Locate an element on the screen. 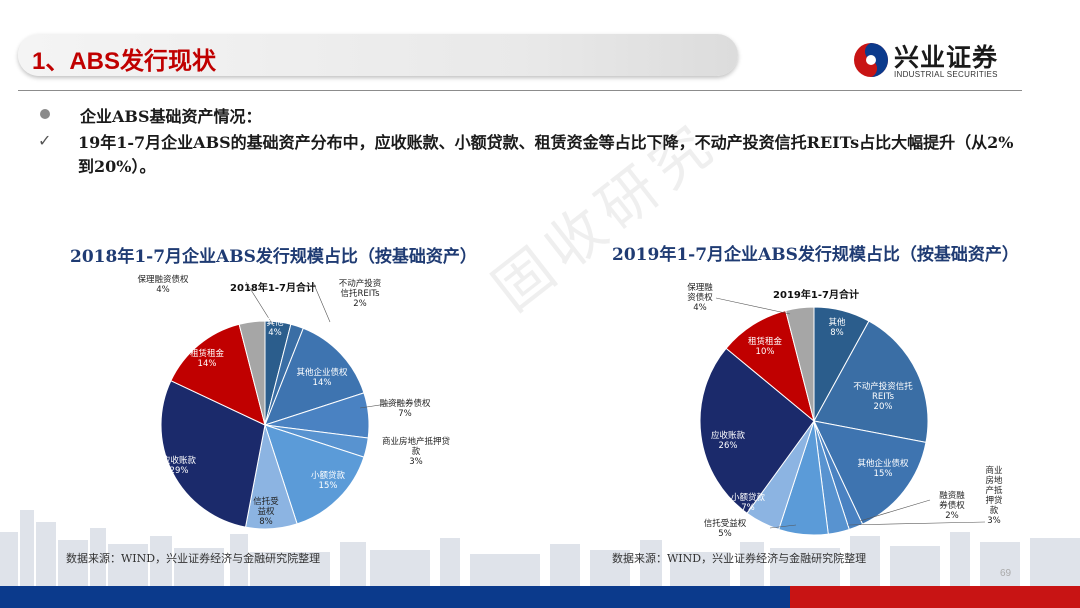  pie-data-label: 信托受益权 5% is located at coordinates (725, 528).